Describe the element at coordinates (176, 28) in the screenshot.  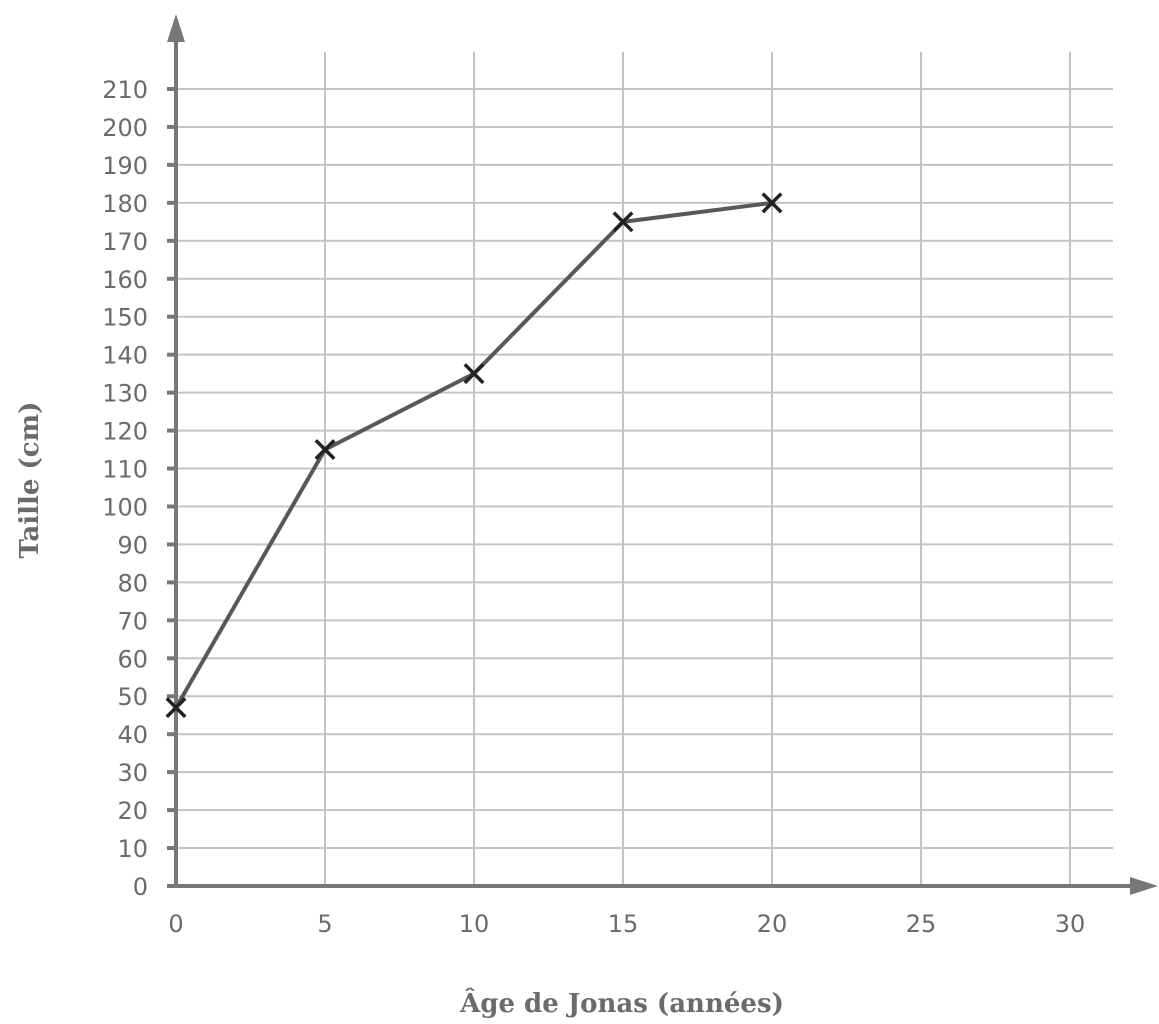
I see `y-axis-arrow` at that location.